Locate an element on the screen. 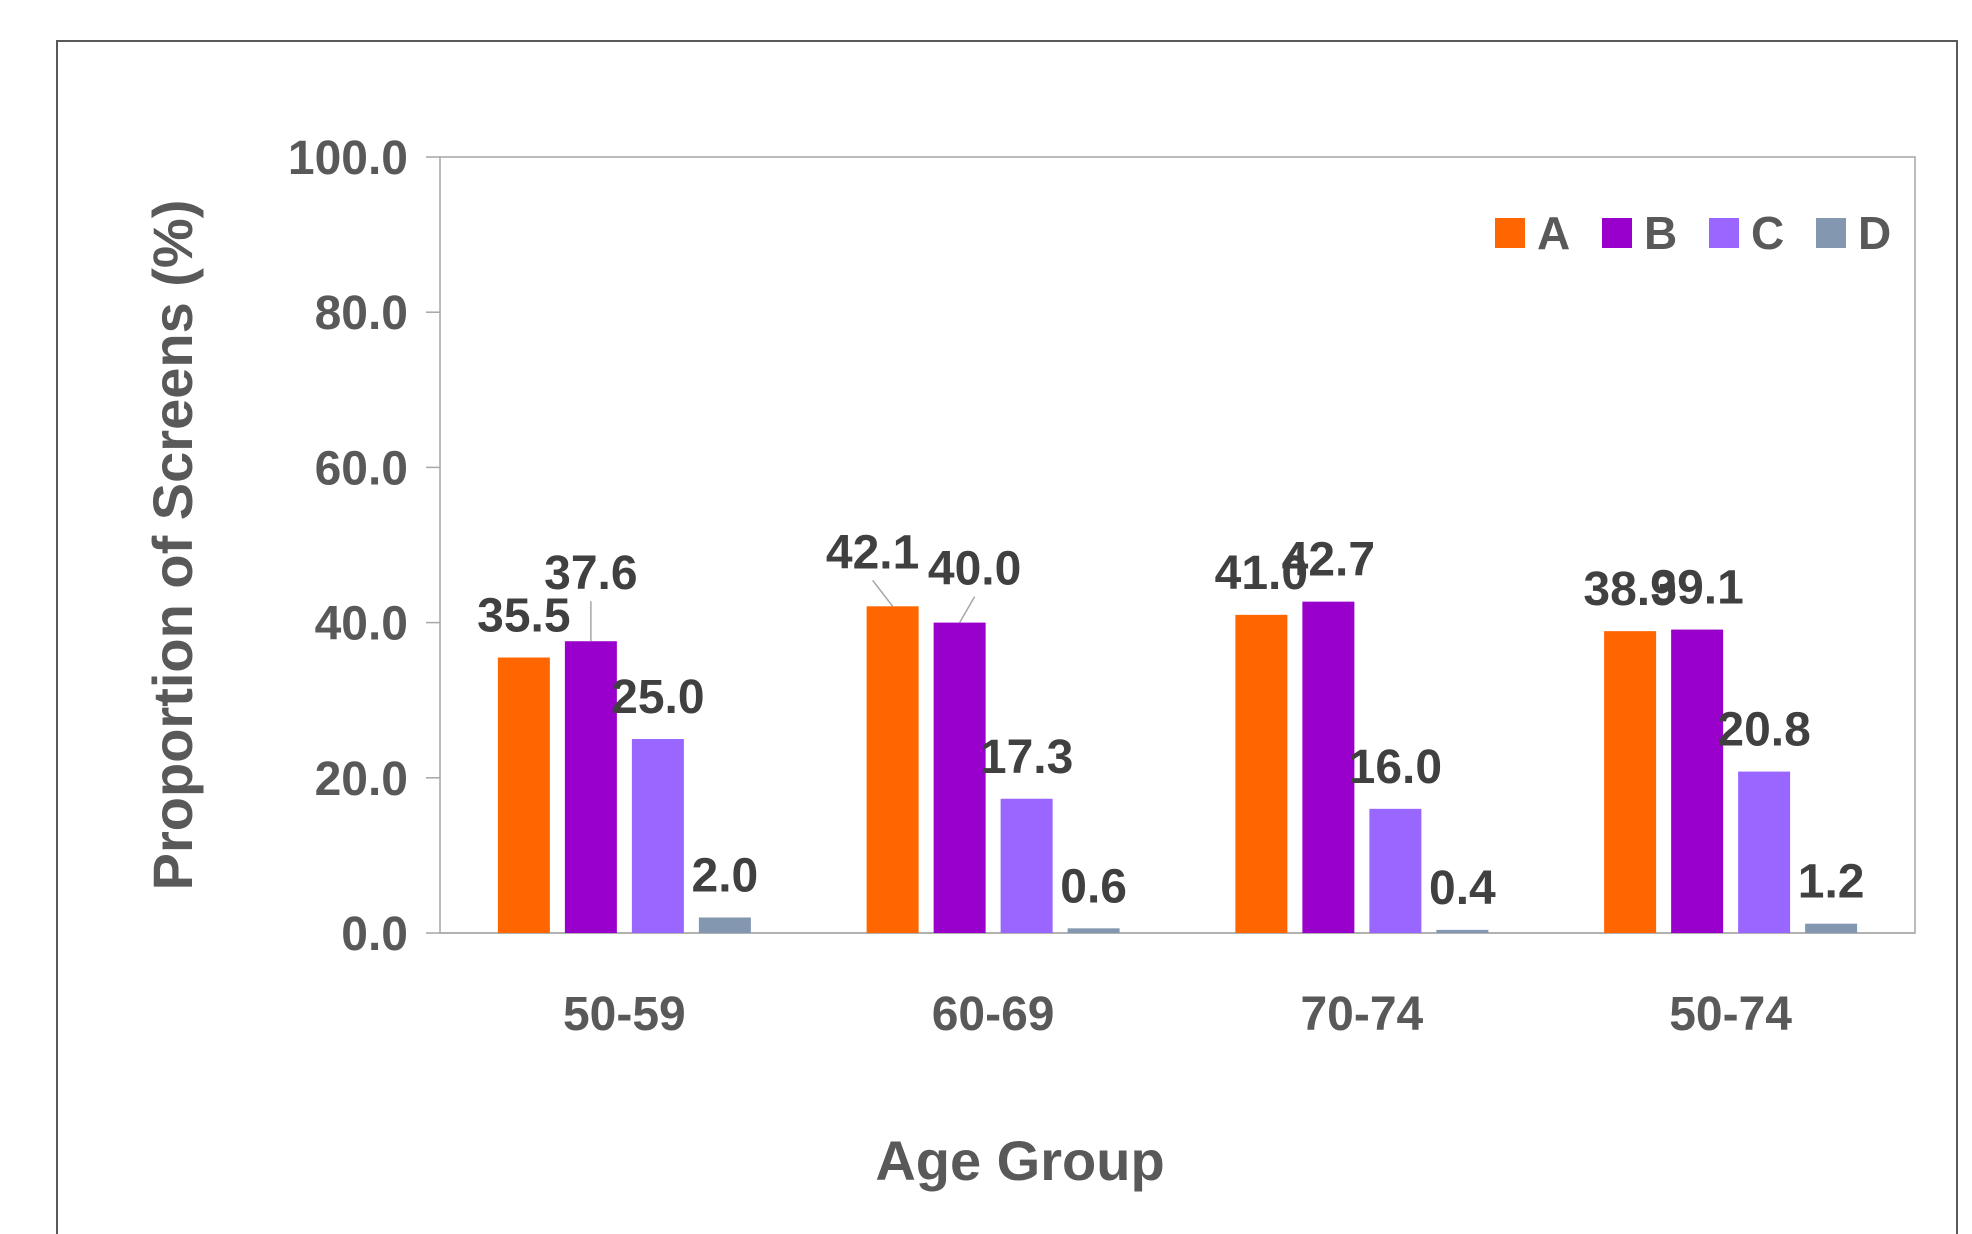  legend-swatch-a is located at coordinates (1510, 233).